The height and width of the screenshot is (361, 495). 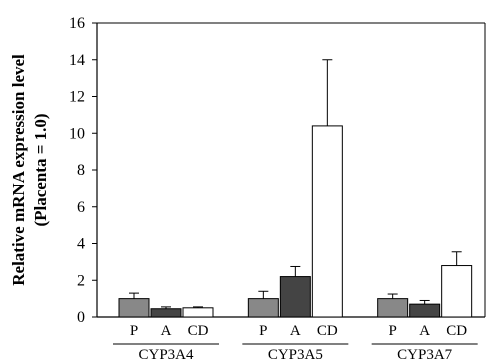 I want to click on group-label: CYP3A5, so click(x=295, y=354).